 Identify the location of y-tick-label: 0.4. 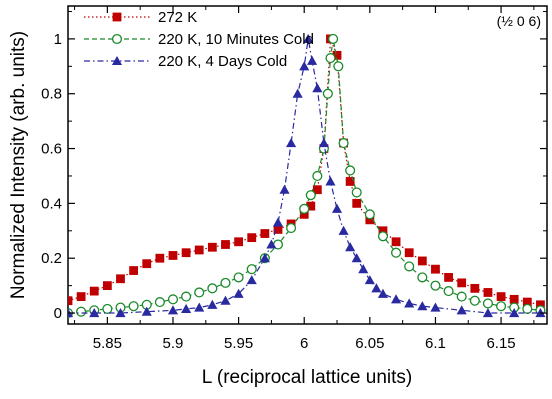
(51, 203).